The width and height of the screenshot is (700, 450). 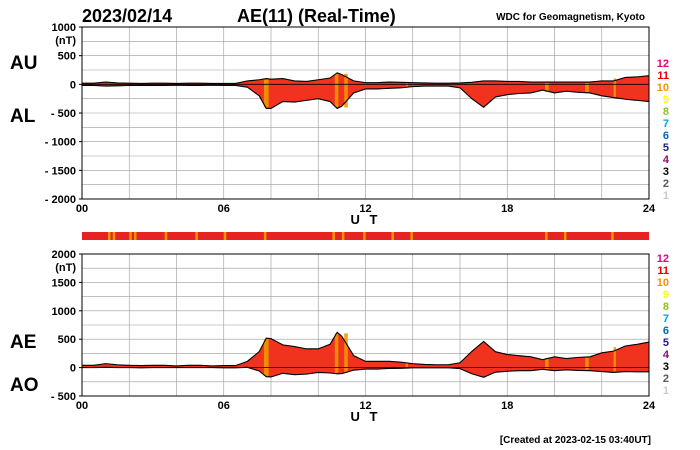 What do you see at coordinates (64, 312) in the screenshot?
I see `ae-ao-ytick-label: 1000` at bounding box center [64, 312].